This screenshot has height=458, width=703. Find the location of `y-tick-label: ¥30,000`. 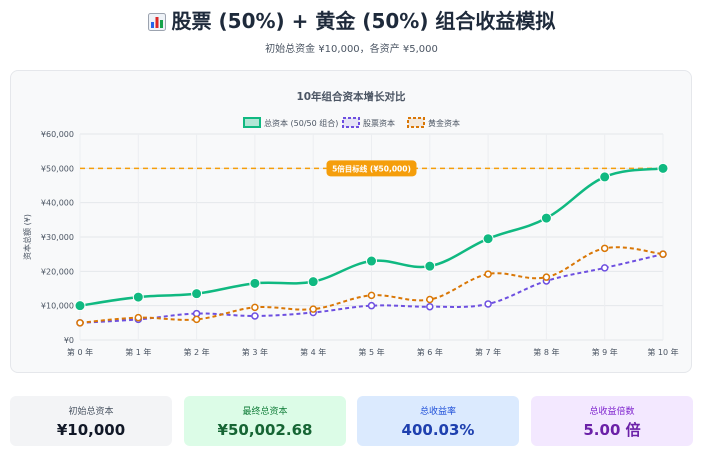

y-tick-label: ¥30,000 is located at coordinates (57, 237).